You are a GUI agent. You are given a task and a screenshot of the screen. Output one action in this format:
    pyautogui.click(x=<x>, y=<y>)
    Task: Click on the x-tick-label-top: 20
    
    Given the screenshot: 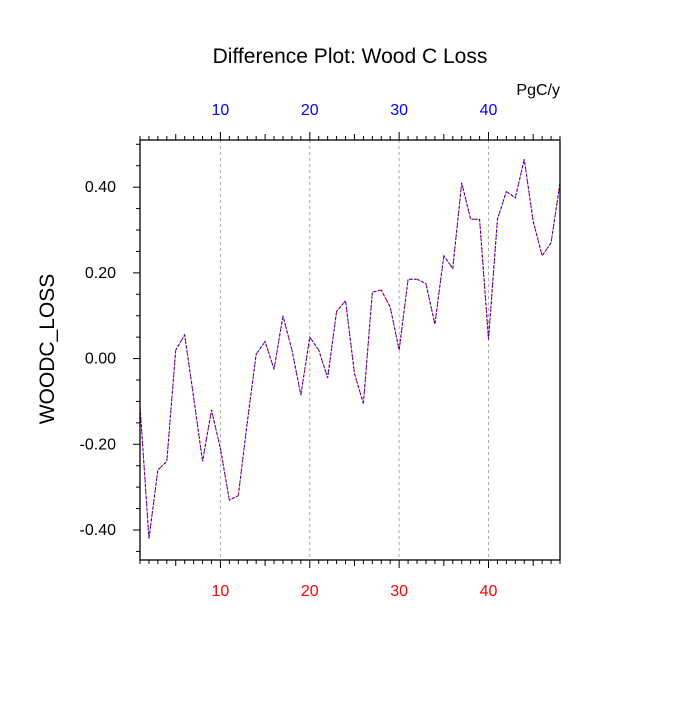 What is the action you would take?
    pyautogui.click(x=310, y=110)
    